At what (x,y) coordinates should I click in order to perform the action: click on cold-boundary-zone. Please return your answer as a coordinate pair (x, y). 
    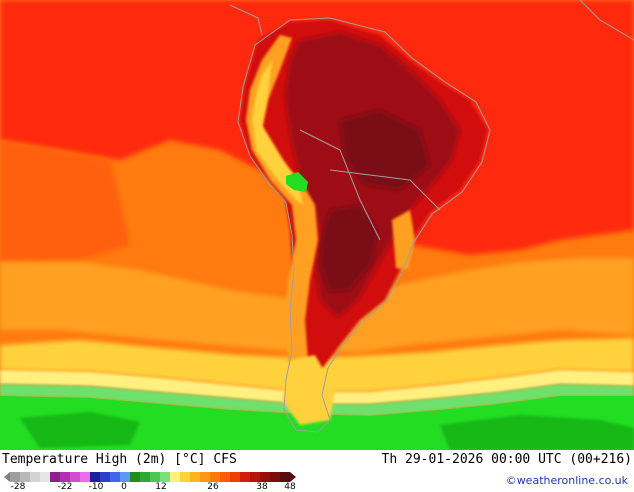
    Looking at the image, I should click on (317, 387).